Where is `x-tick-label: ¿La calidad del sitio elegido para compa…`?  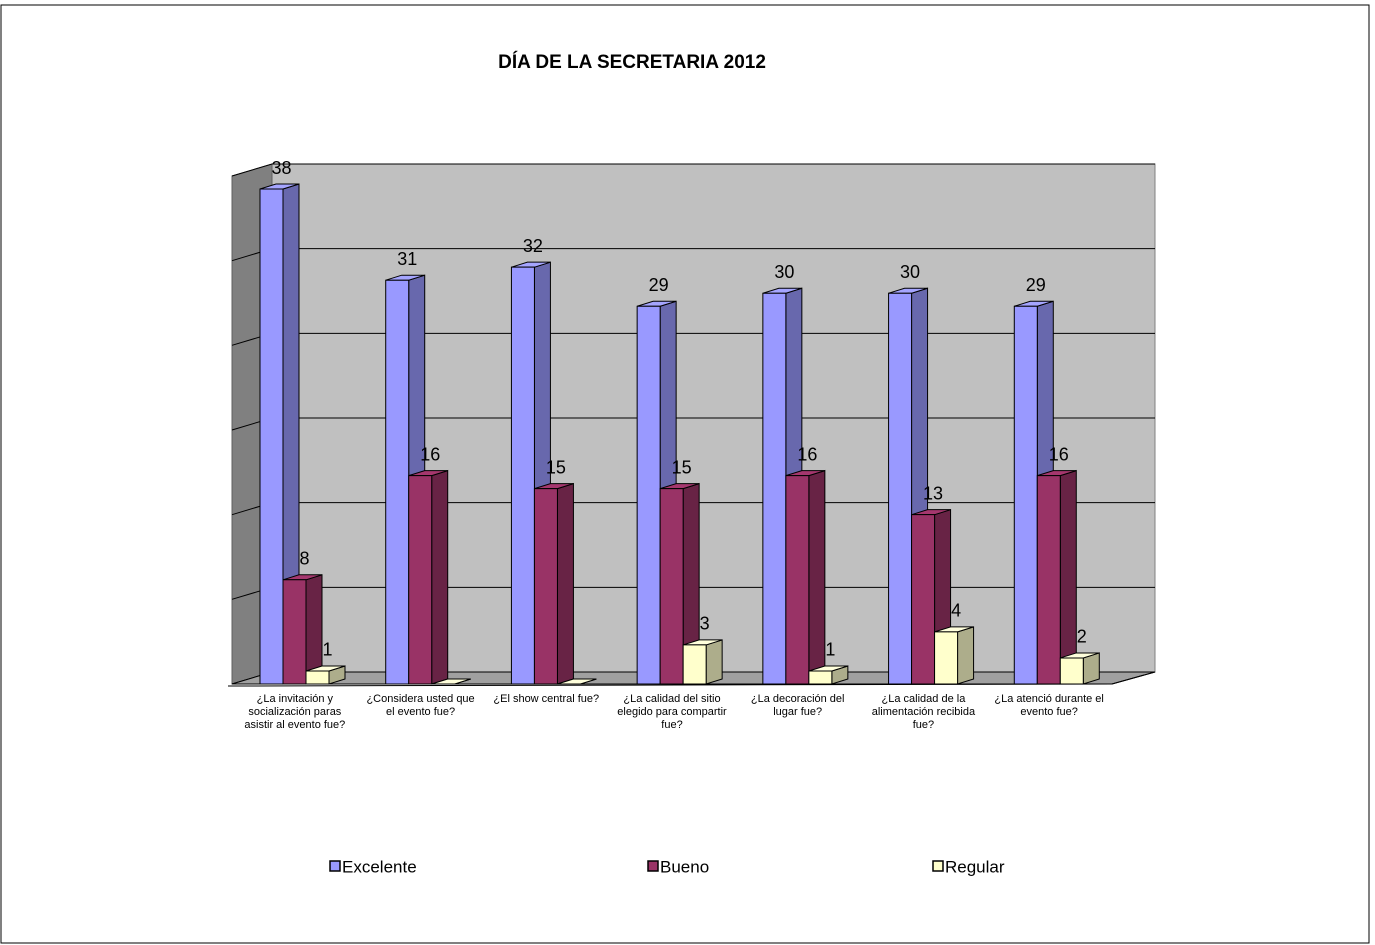 x-tick-label: ¿La calidad del sitio elegido para compa… is located at coordinates (672, 712).